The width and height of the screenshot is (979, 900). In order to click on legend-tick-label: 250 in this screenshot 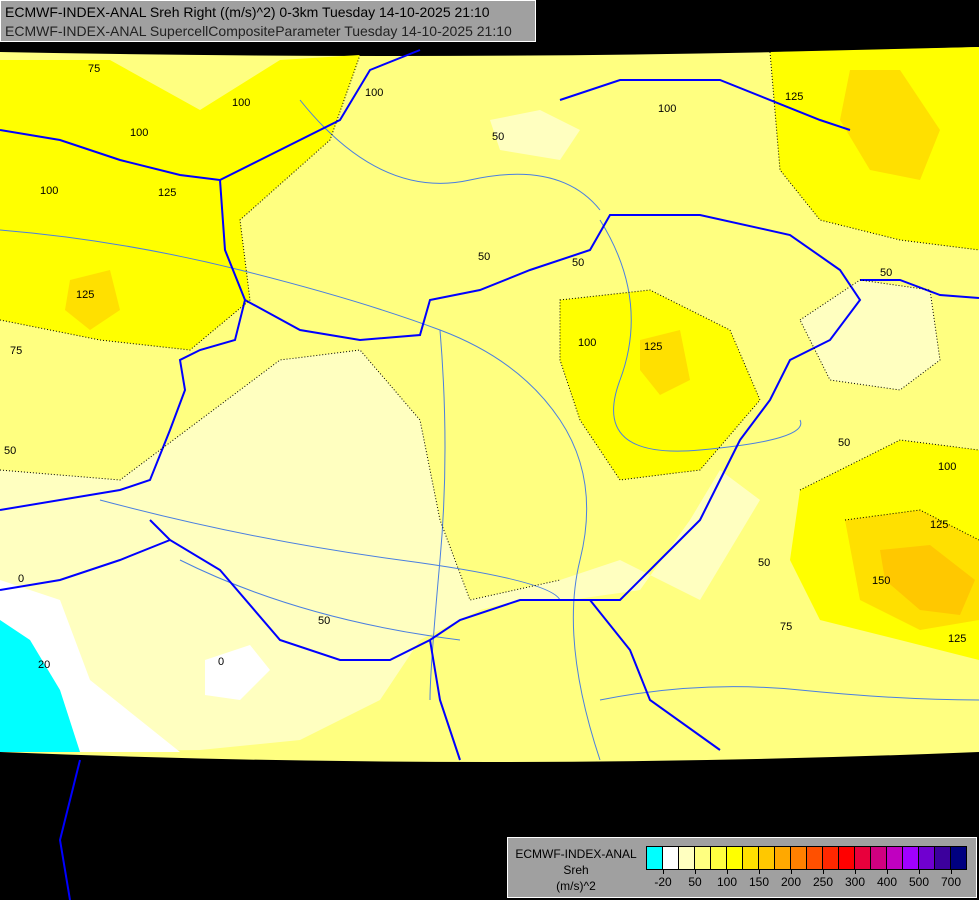, I will do `click(823, 882)`.